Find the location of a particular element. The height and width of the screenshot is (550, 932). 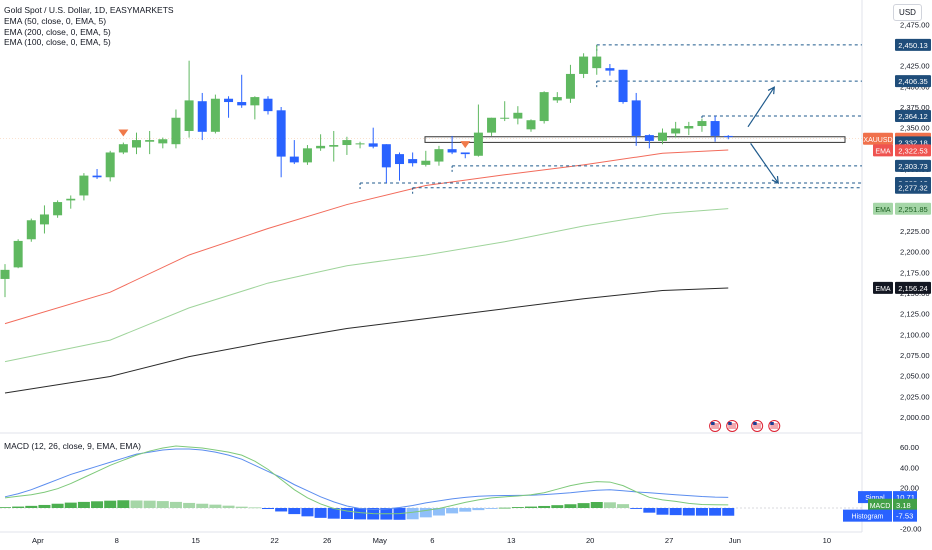

price-axis-tick-label: 2,225.00 is located at coordinates (915, 231).